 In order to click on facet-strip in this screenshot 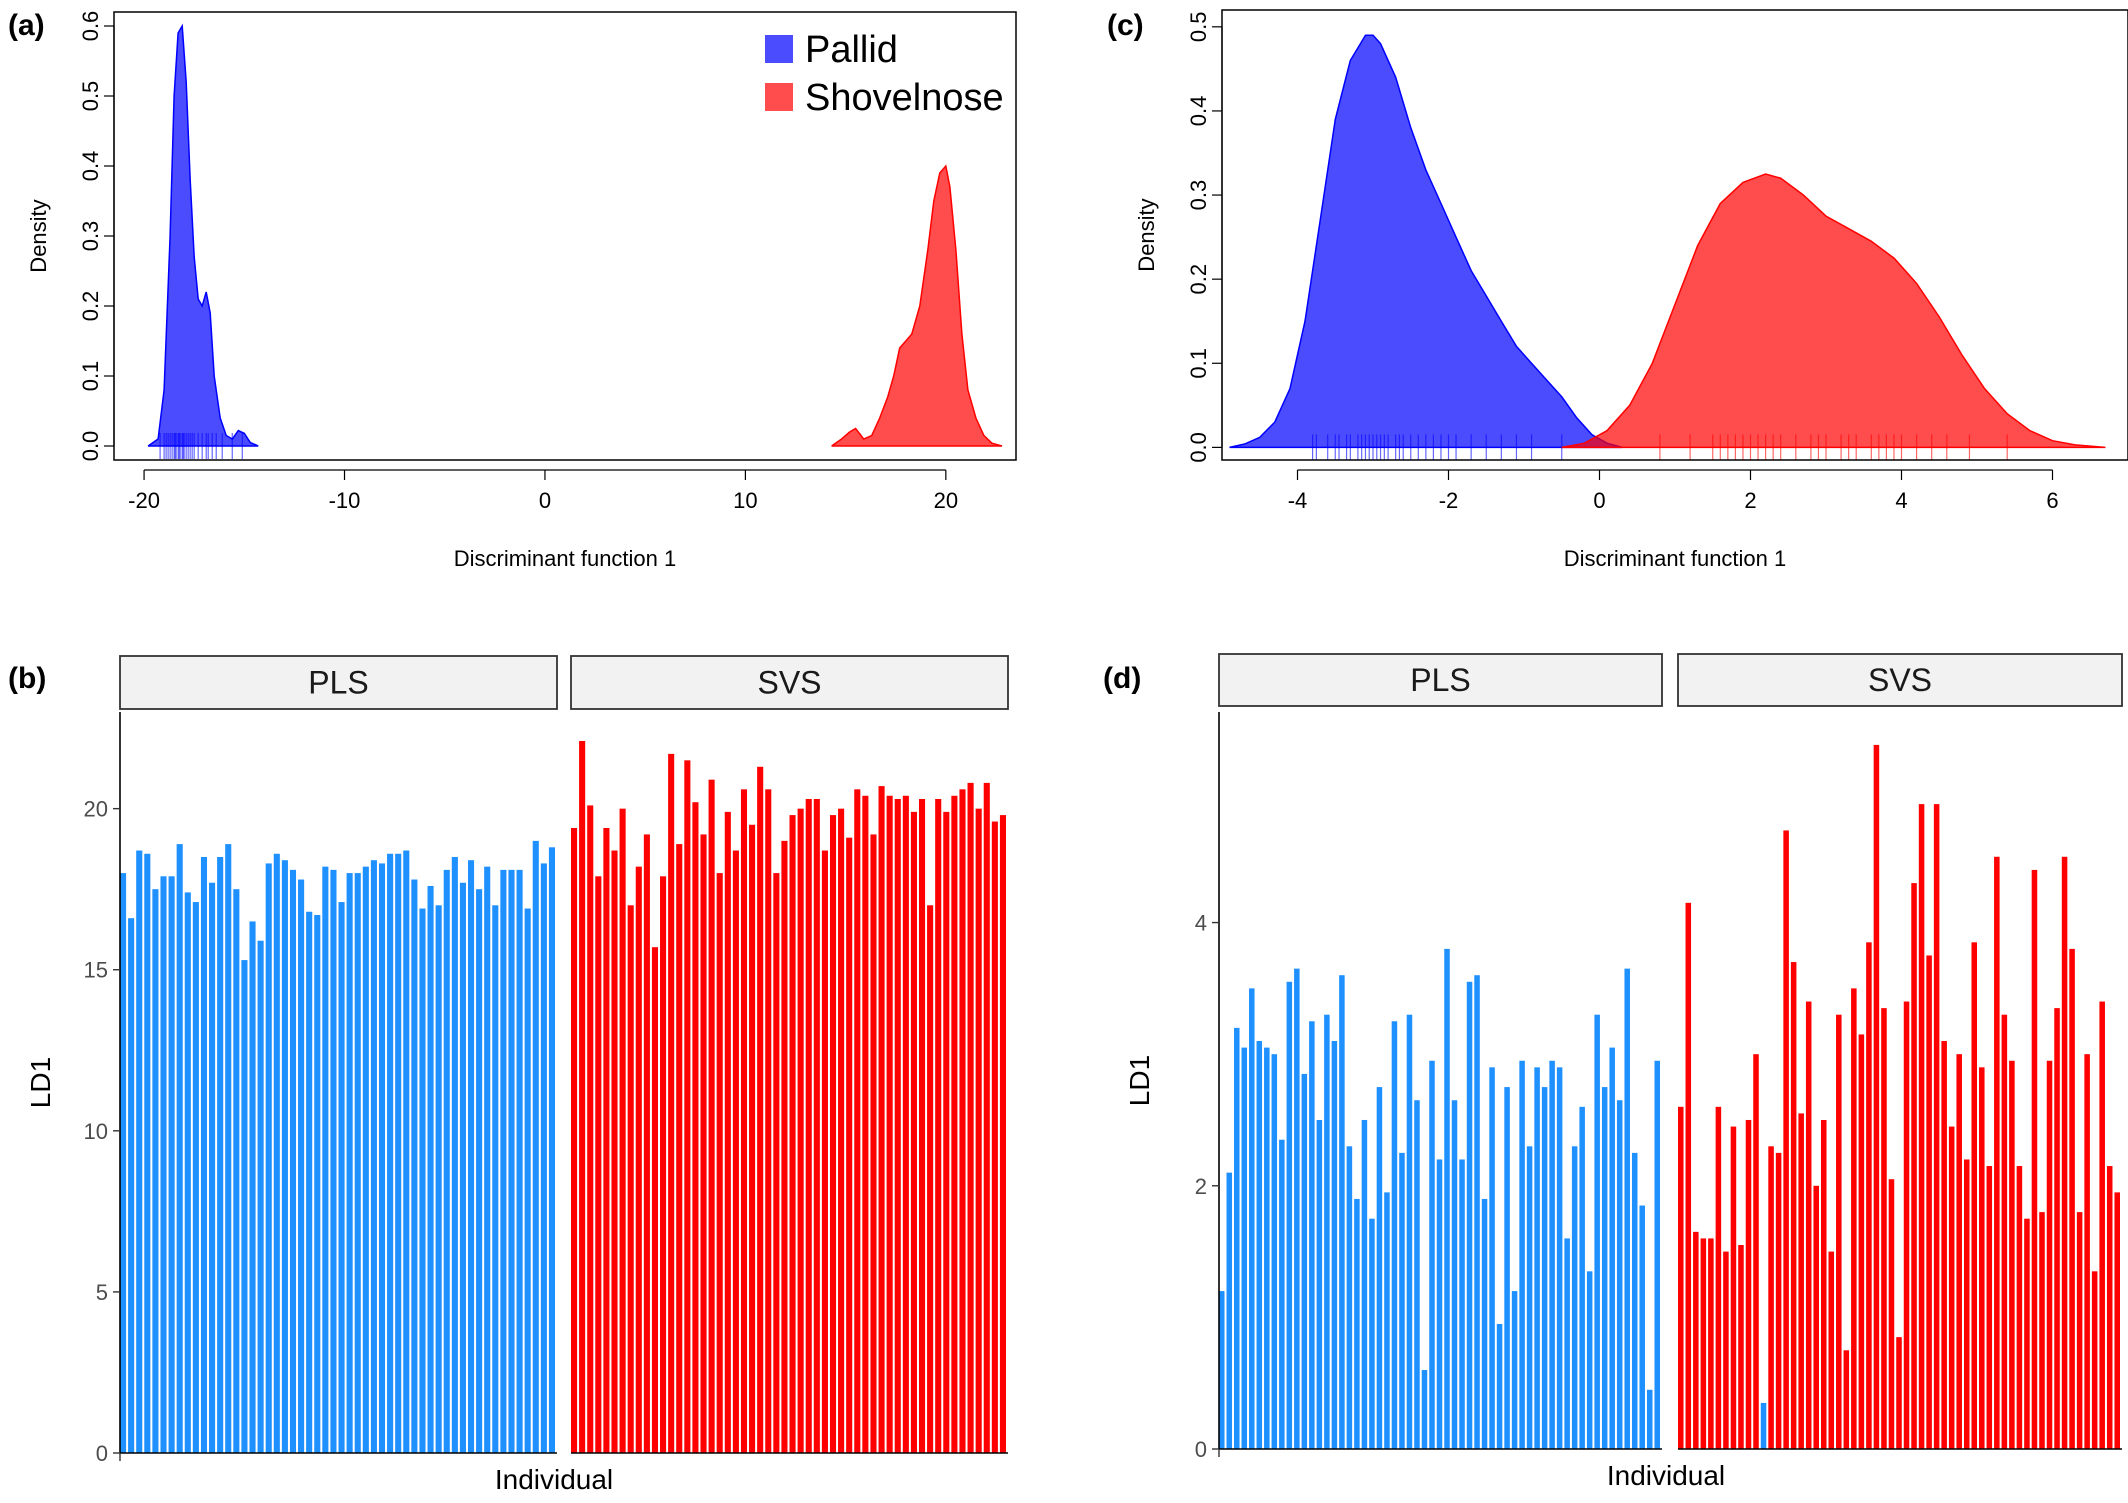, I will do `click(338, 682)`.